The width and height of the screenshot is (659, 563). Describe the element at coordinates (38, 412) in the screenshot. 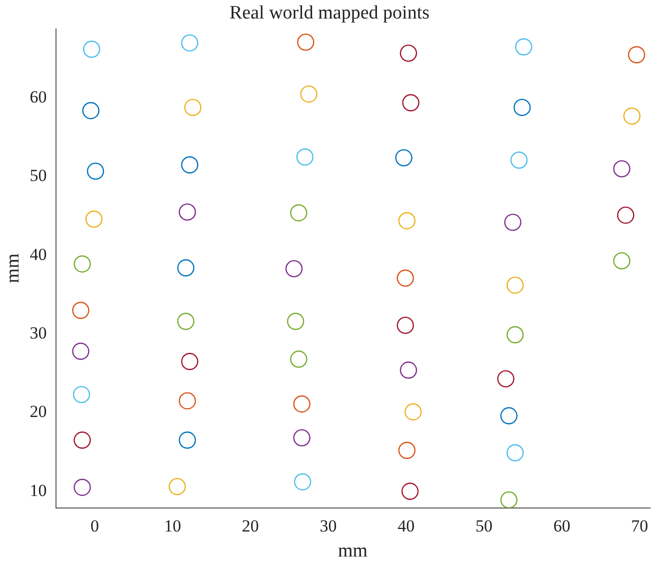

I see `y-tick-label: 20` at that location.